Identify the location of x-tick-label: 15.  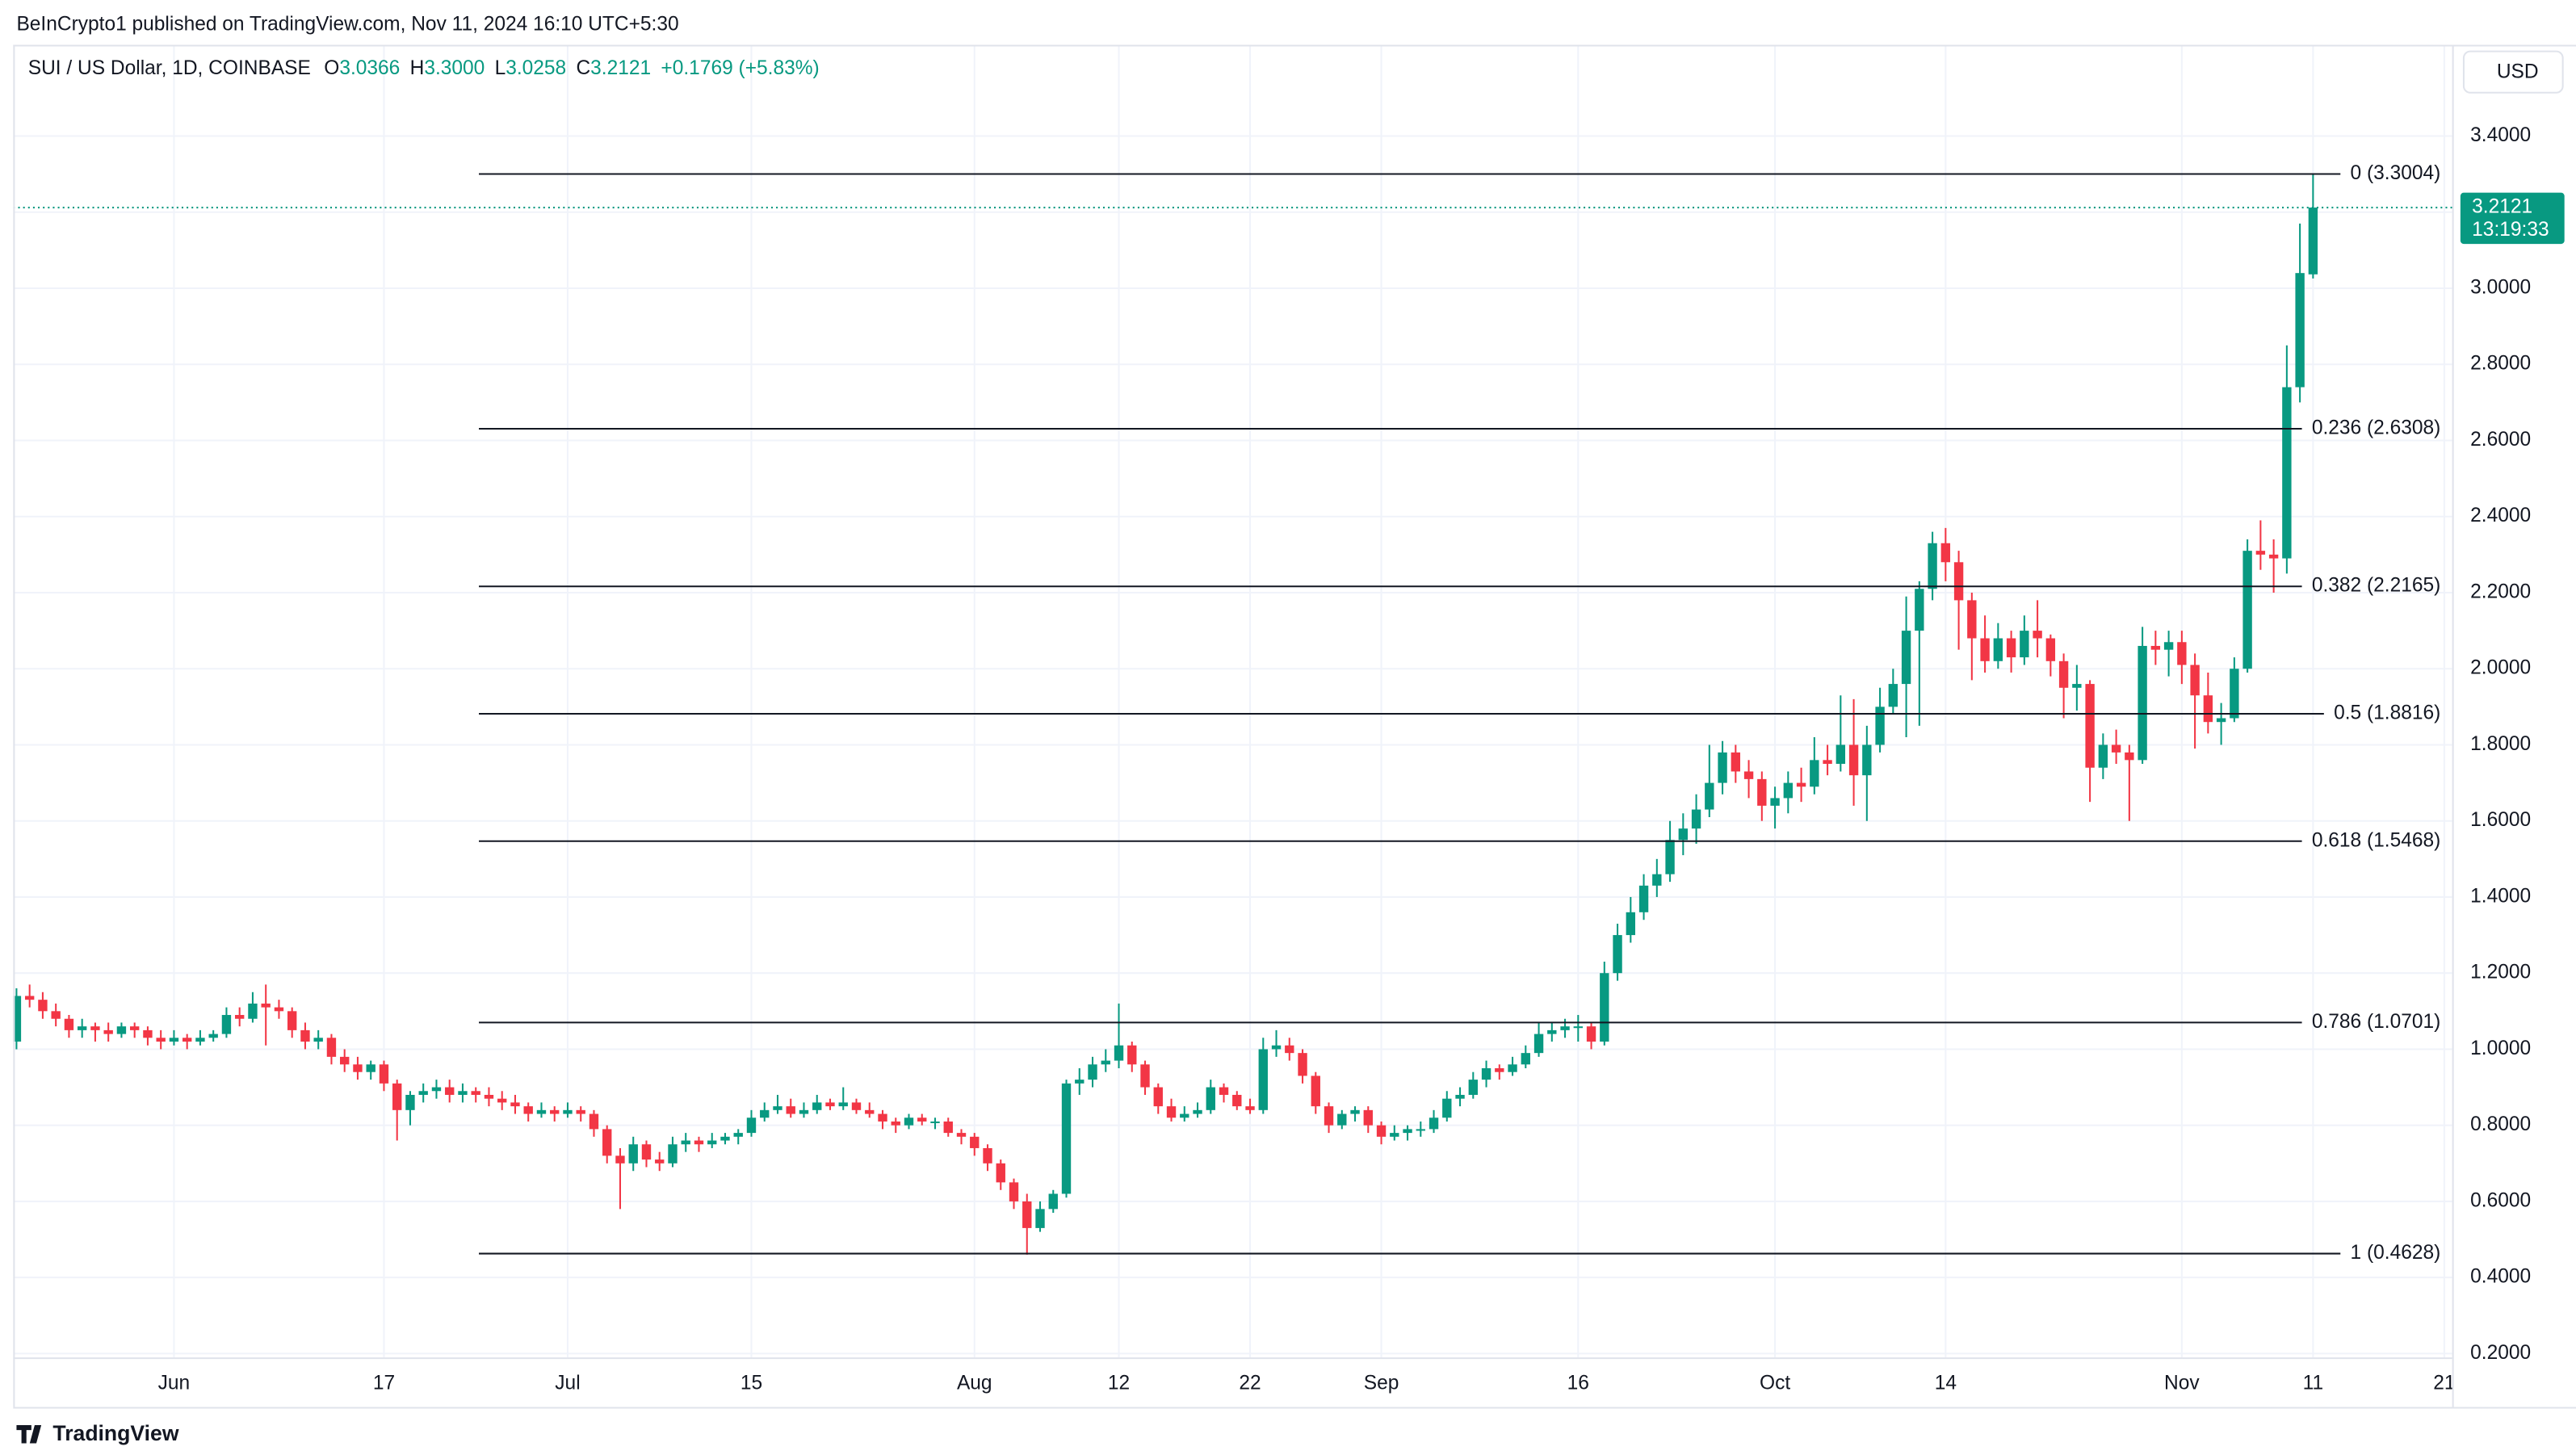
(751, 1383).